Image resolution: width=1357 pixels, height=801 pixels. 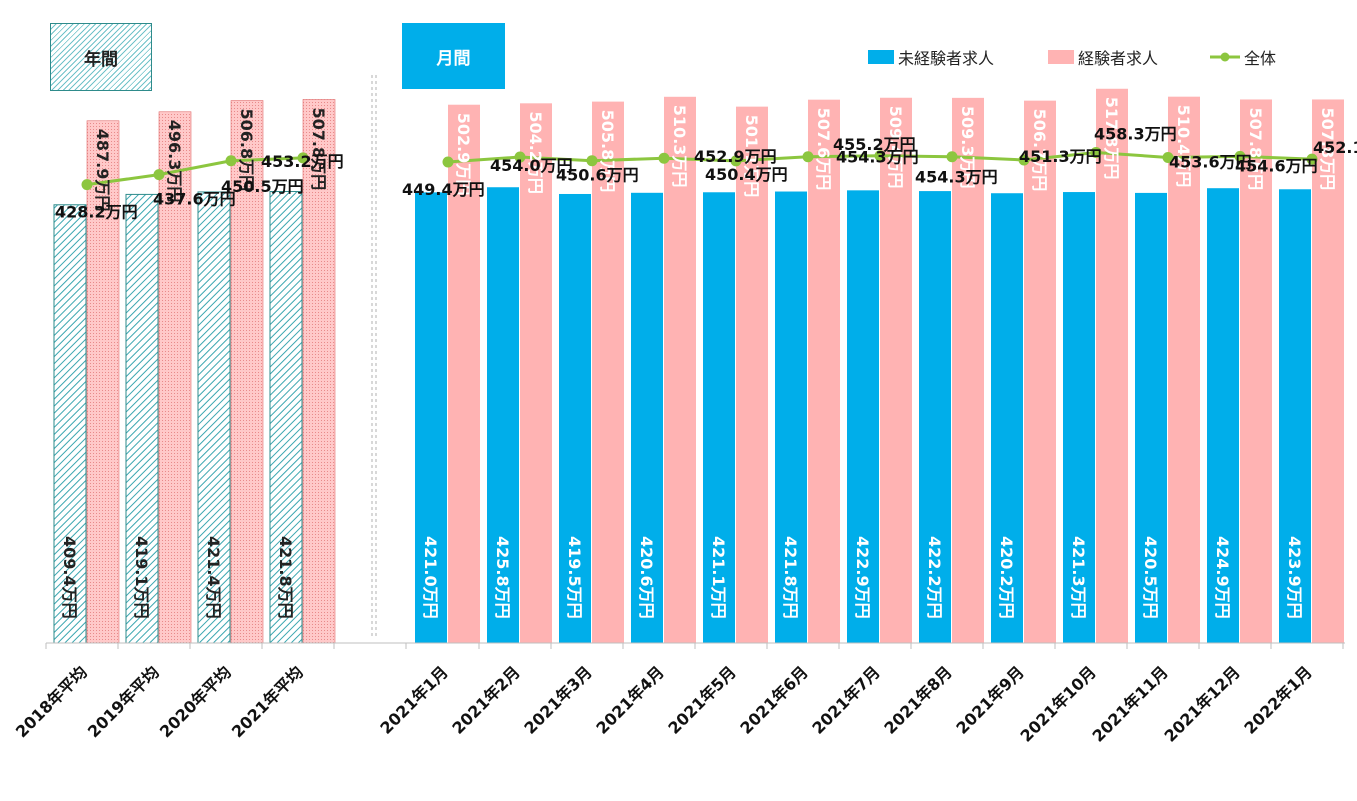 I want to click on label-experienced: 496.3万円, so click(x=174, y=161).